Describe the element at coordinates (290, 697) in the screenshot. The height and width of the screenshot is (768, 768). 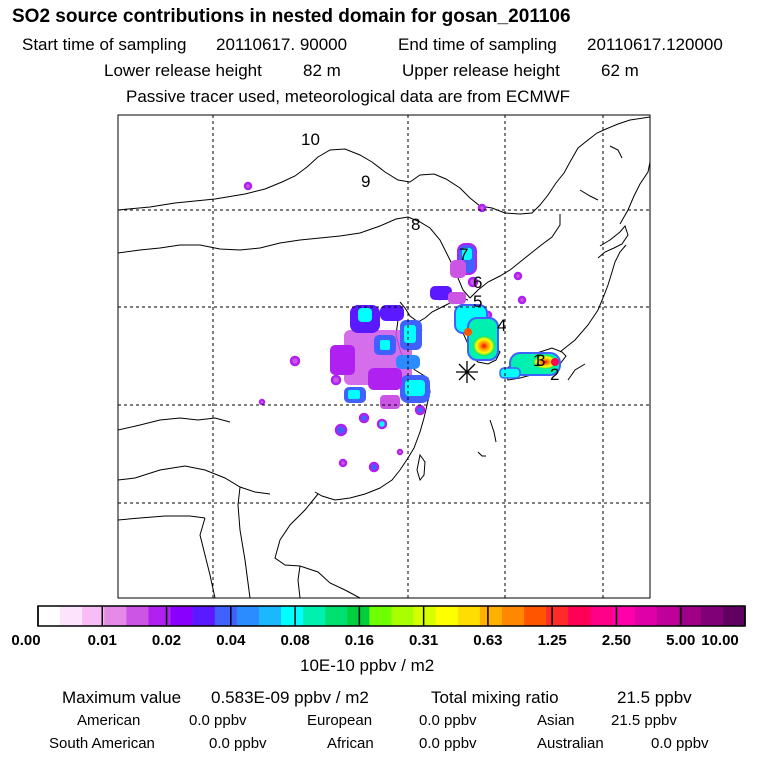
I see `max-value: 0.583E-09 ppbv / m2` at that location.